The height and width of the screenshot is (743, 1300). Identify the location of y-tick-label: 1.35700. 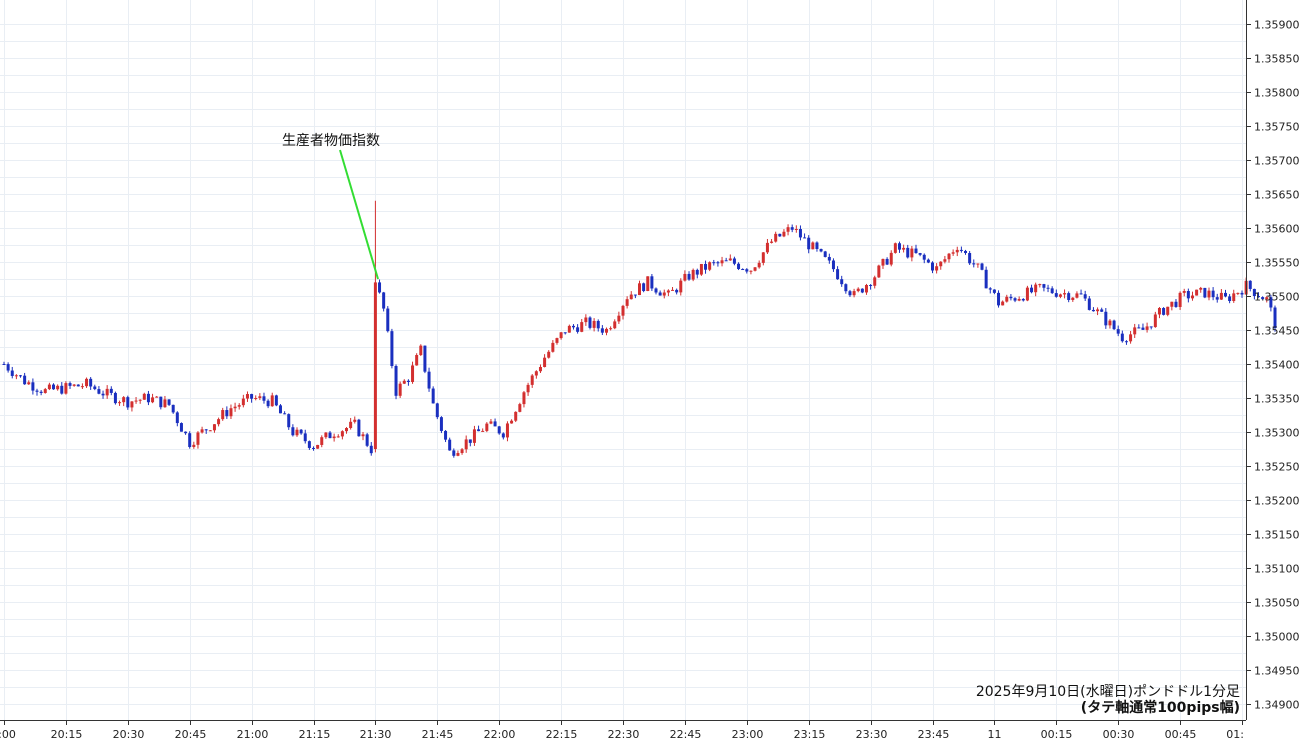
(1277, 161).